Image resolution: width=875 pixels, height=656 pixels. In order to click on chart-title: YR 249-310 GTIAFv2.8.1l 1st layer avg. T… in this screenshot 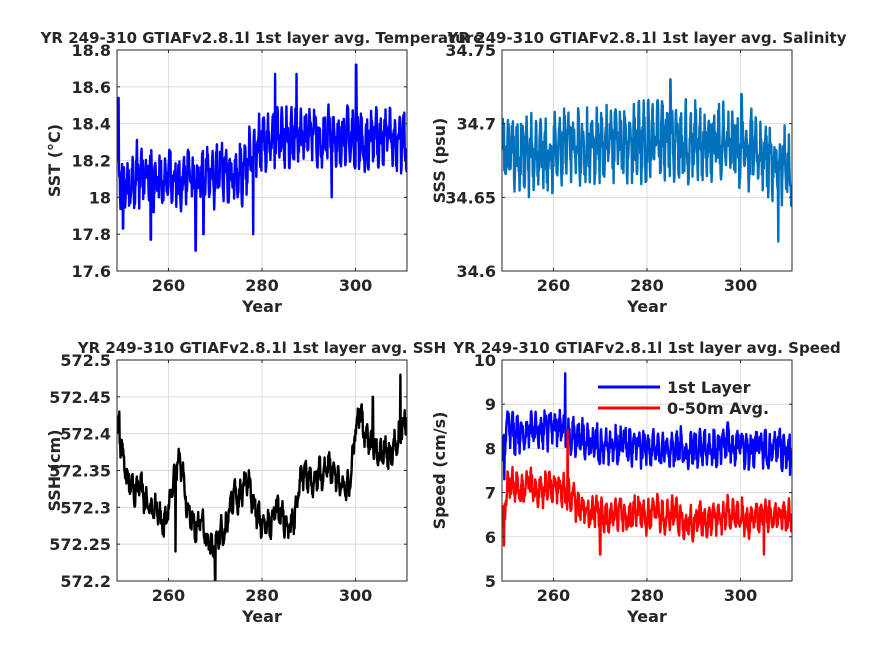, I will do `click(262, 38)`.